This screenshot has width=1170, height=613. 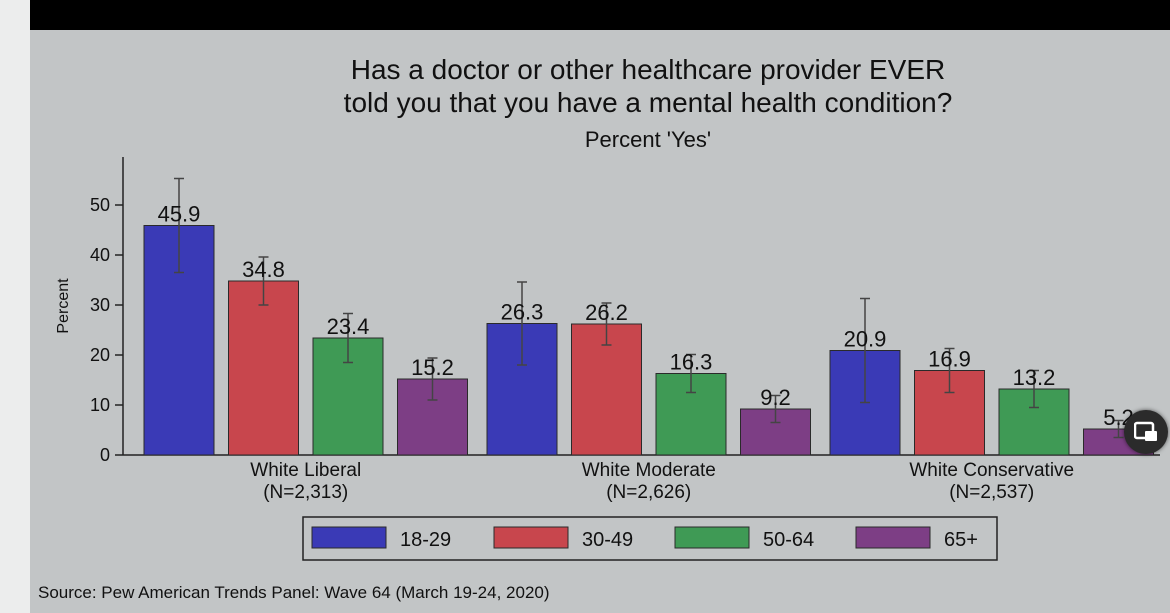 What do you see at coordinates (522, 312) in the screenshot?
I see `data-label: 26.3` at bounding box center [522, 312].